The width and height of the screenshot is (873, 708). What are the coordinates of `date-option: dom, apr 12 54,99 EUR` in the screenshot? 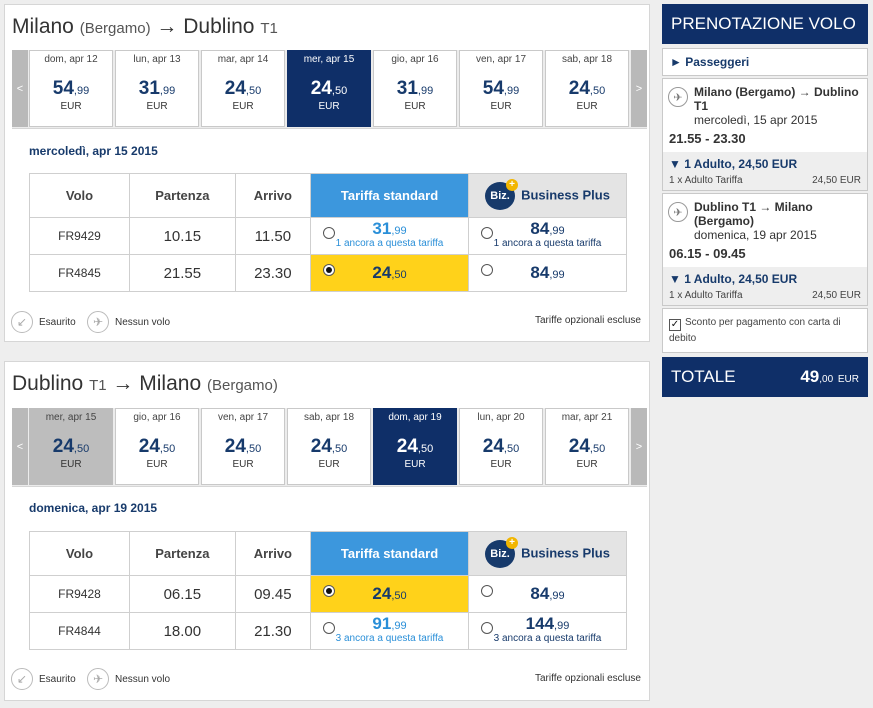 It's located at (71, 88).